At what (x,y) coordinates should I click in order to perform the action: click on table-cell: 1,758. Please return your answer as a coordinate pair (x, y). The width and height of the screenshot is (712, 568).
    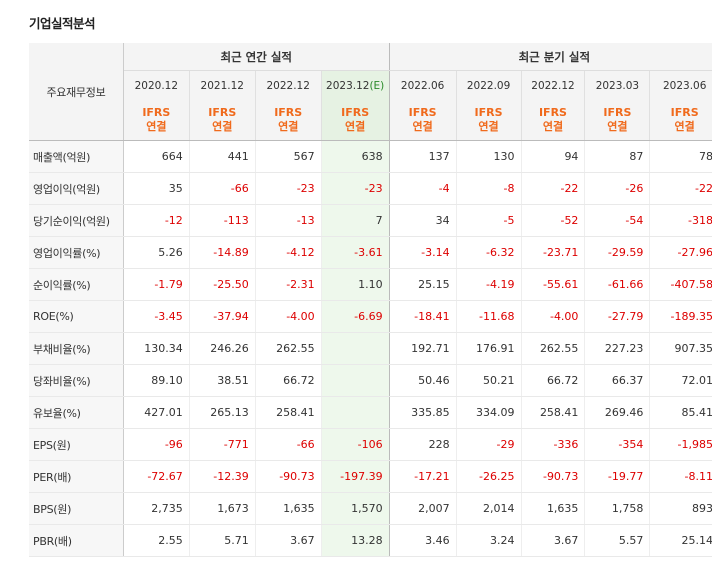
    Looking at the image, I should click on (617, 508).